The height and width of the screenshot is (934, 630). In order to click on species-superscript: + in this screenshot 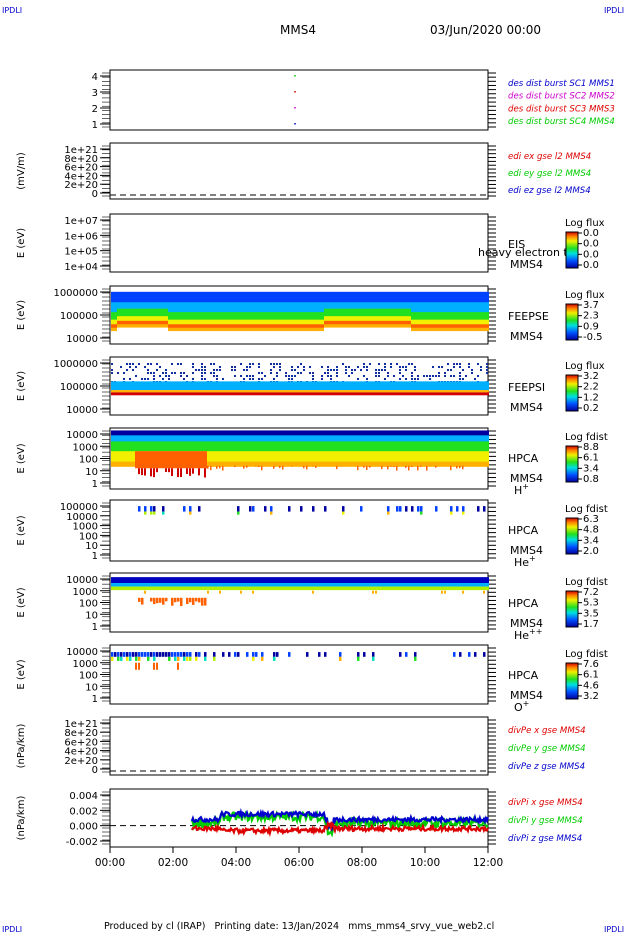, I will do `click(525, 486)`.